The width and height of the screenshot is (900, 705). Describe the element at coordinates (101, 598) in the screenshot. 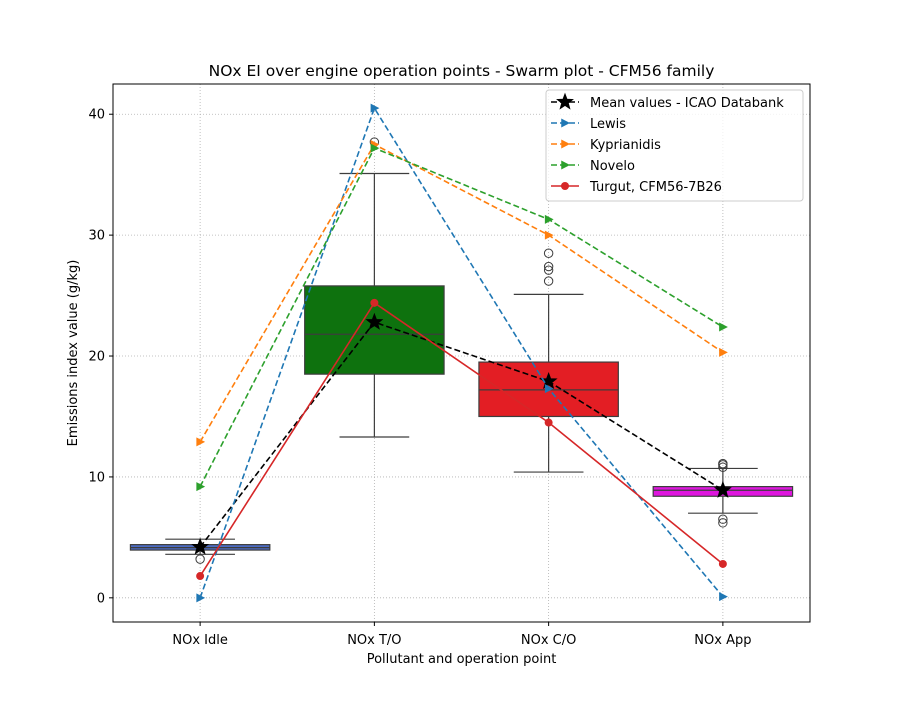

I see `y-tick-label-0: 0` at that location.